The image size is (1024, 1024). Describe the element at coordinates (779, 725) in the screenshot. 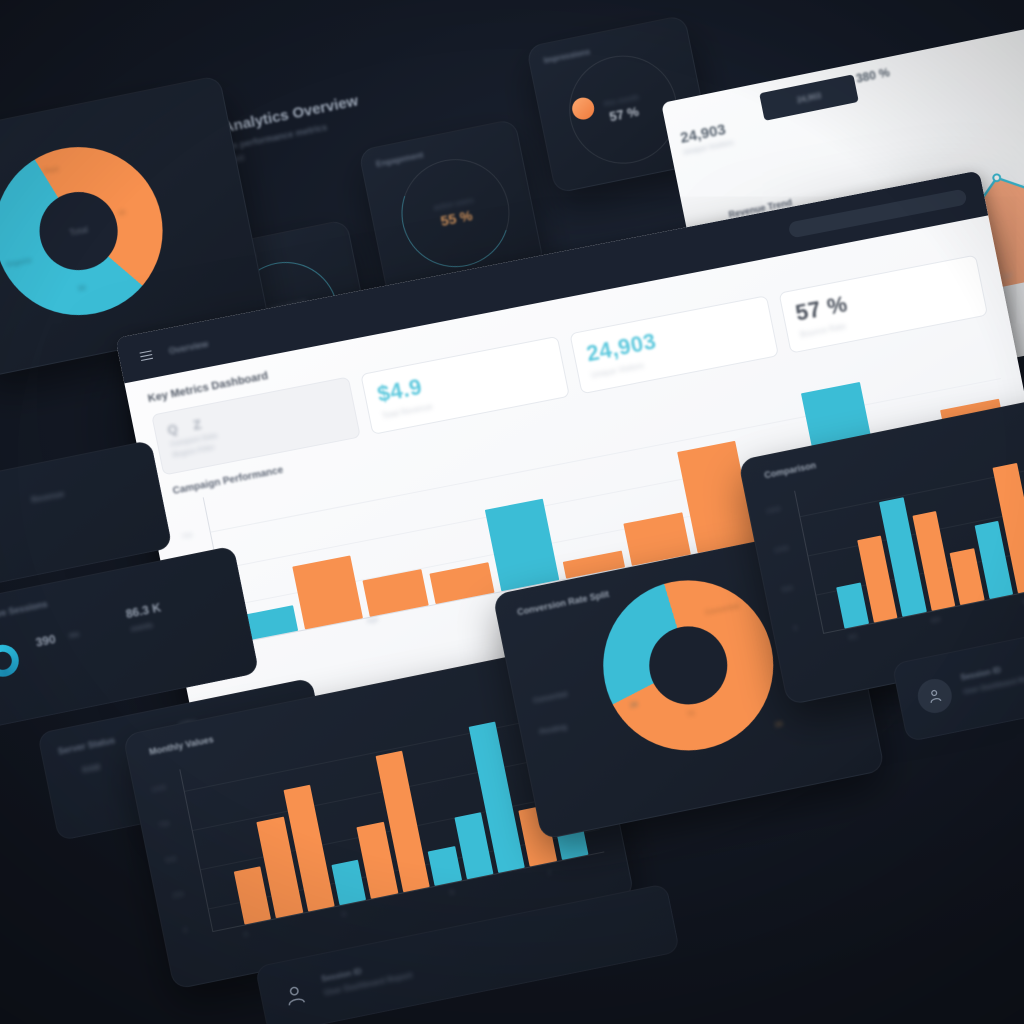

I see `legend-value: 28` at that location.